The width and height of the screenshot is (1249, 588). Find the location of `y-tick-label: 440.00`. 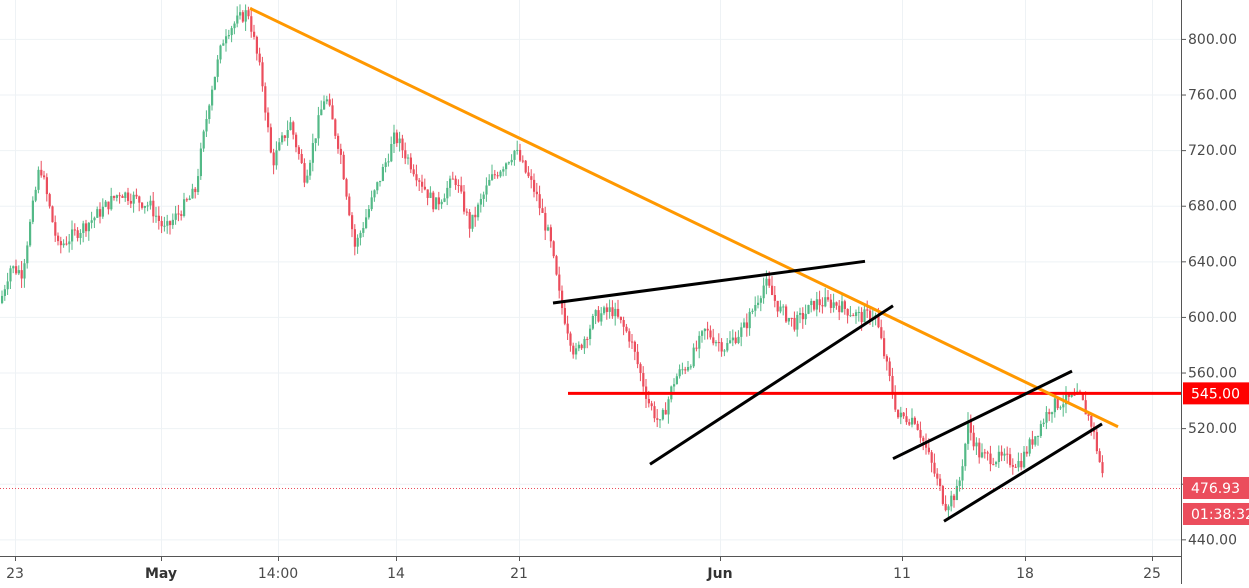

y-tick-label: 440.00 is located at coordinates (1212, 540).